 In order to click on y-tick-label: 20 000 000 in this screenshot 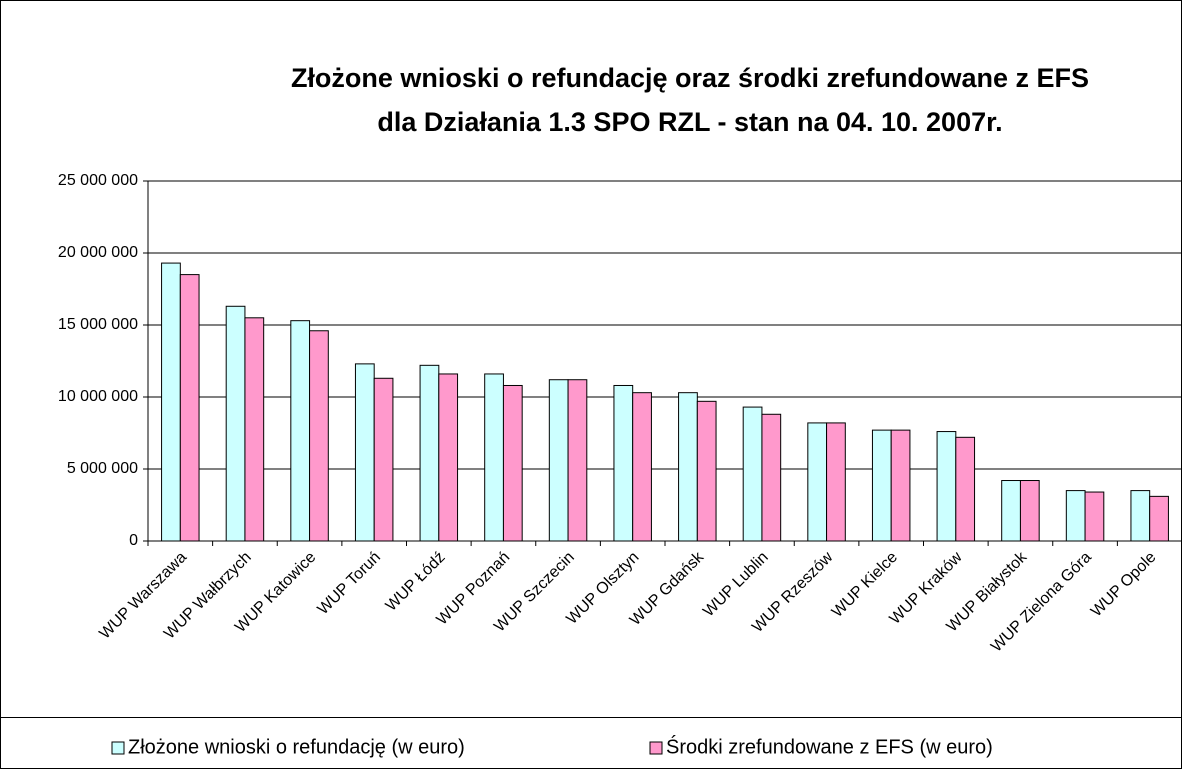, I will do `click(98, 252)`.